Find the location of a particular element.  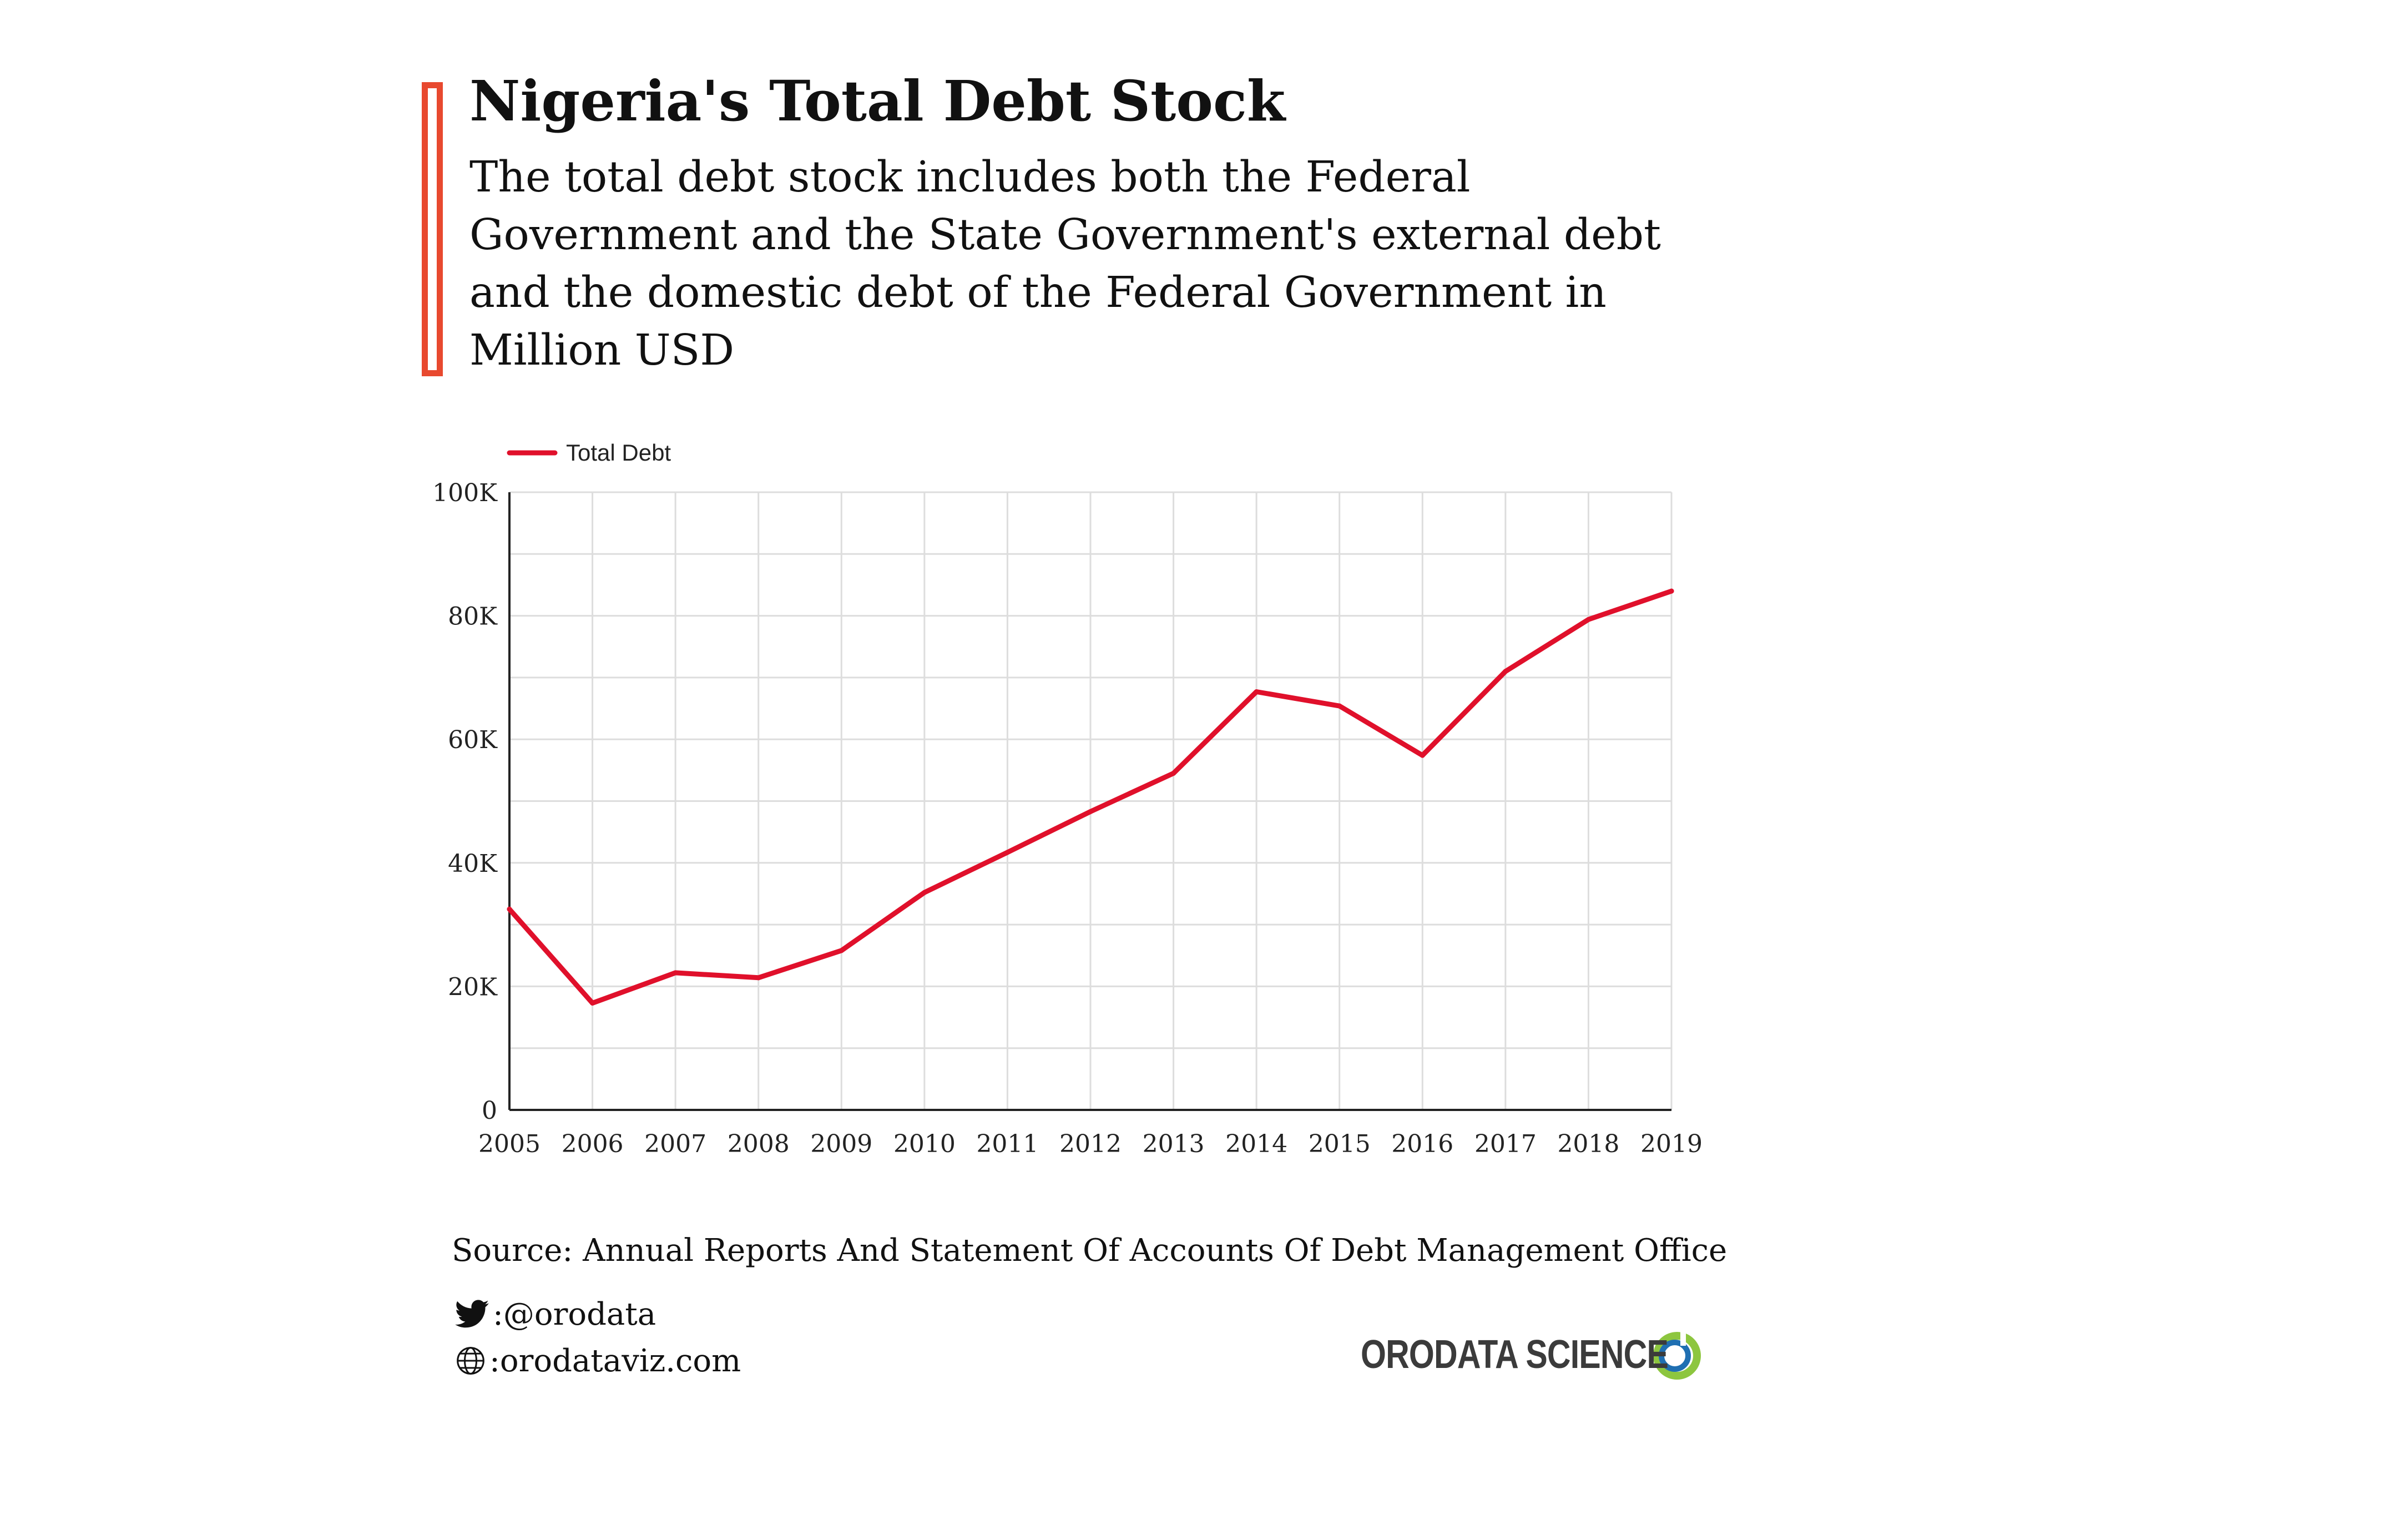

twitter-handle-text: :@orodata is located at coordinates (574, 1314).